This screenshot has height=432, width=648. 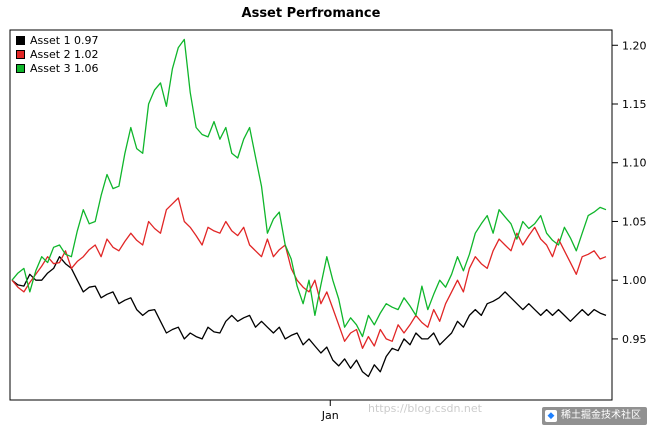 I want to click on y-tick-label: 1.00, so click(x=634, y=280).